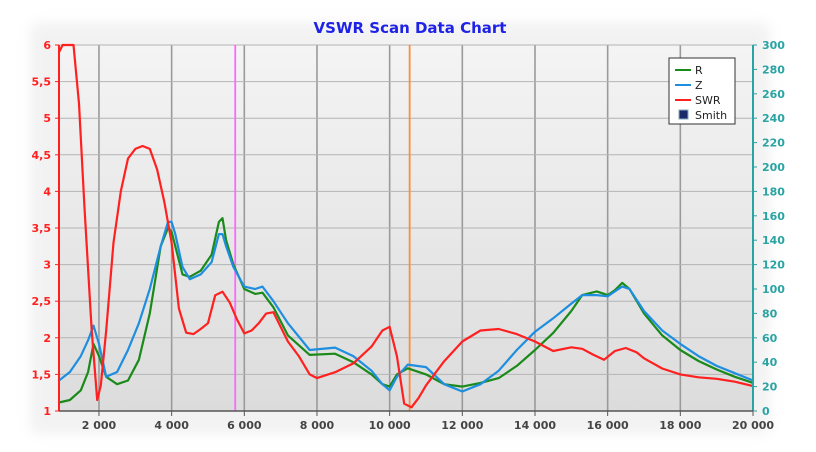 The image size is (816, 452). Describe the element at coordinates (42, 374) in the screenshot. I see `left-y-tick-label: 1,5` at that location.